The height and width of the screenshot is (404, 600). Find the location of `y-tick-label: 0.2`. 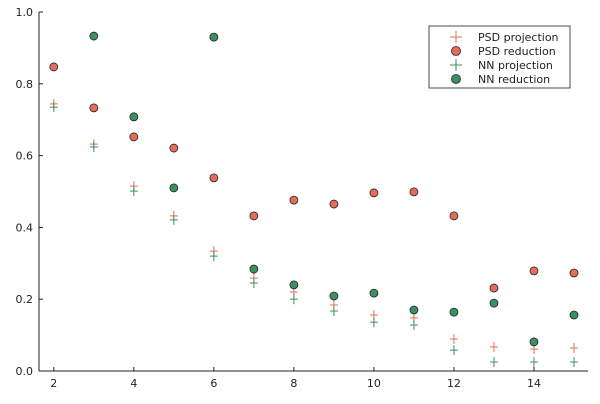

y-tick-label: 0.2 is located at coordinates (25, 299).